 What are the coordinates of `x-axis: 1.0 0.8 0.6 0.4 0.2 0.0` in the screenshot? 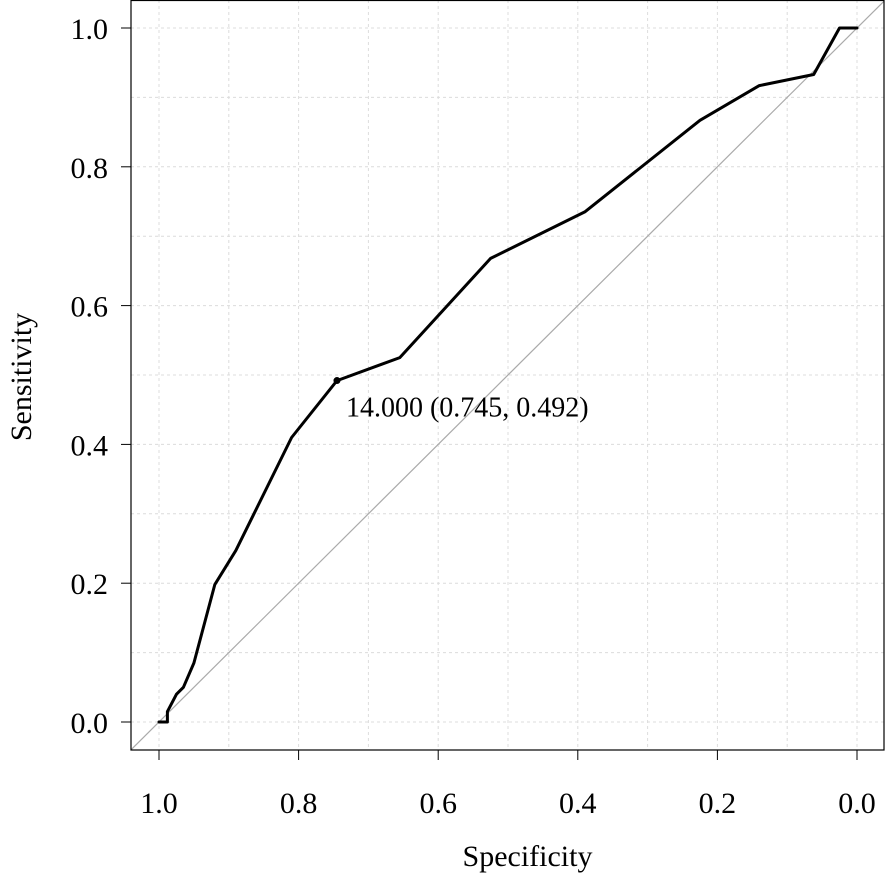 It's located at (508, 785).